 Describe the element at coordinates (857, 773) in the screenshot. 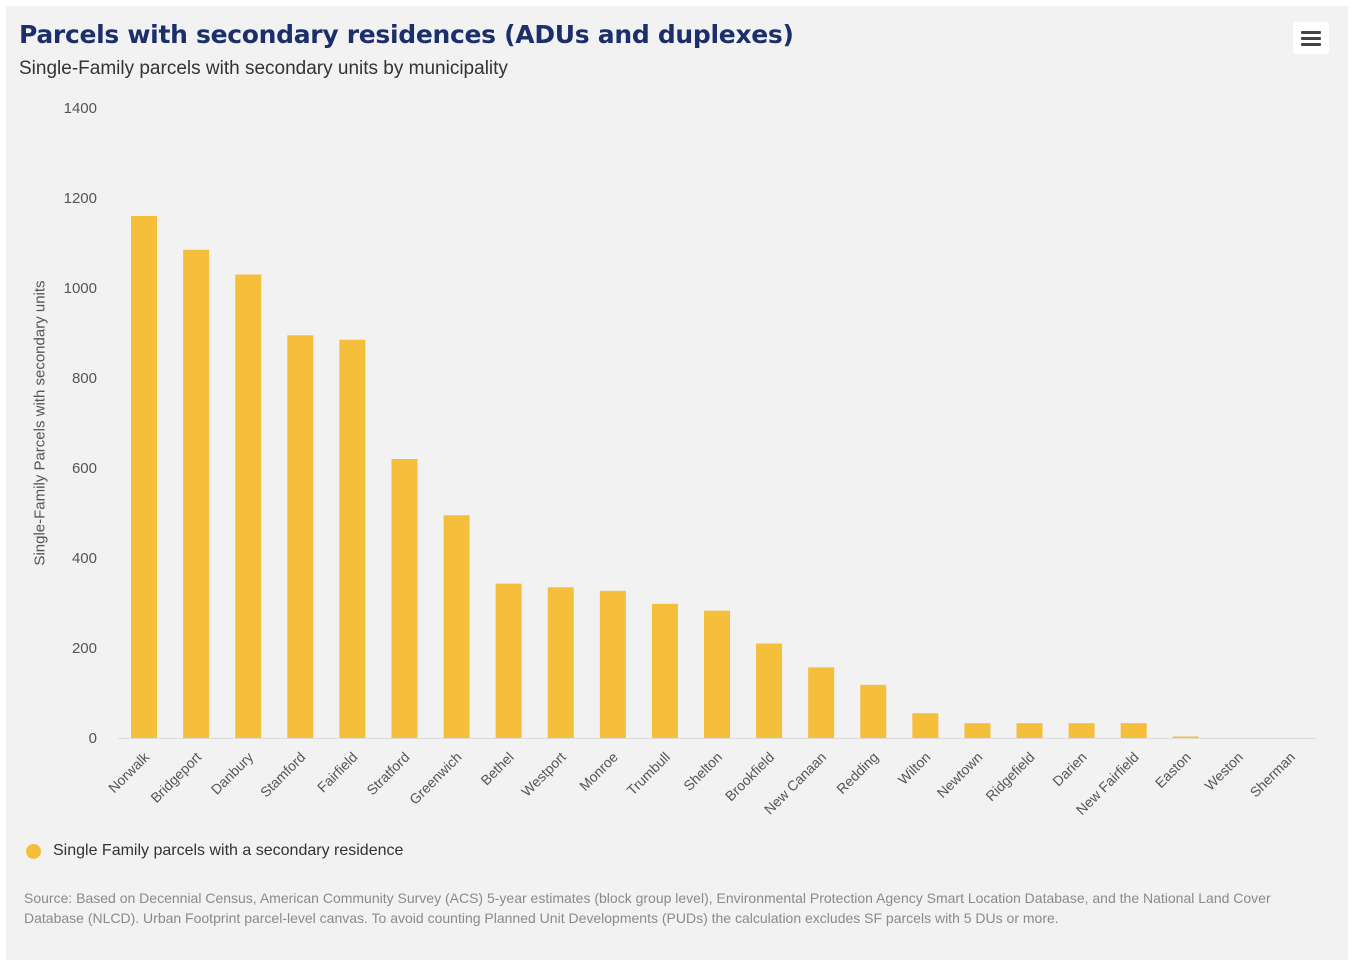

I see `x-tick-label: Redding` at that location.